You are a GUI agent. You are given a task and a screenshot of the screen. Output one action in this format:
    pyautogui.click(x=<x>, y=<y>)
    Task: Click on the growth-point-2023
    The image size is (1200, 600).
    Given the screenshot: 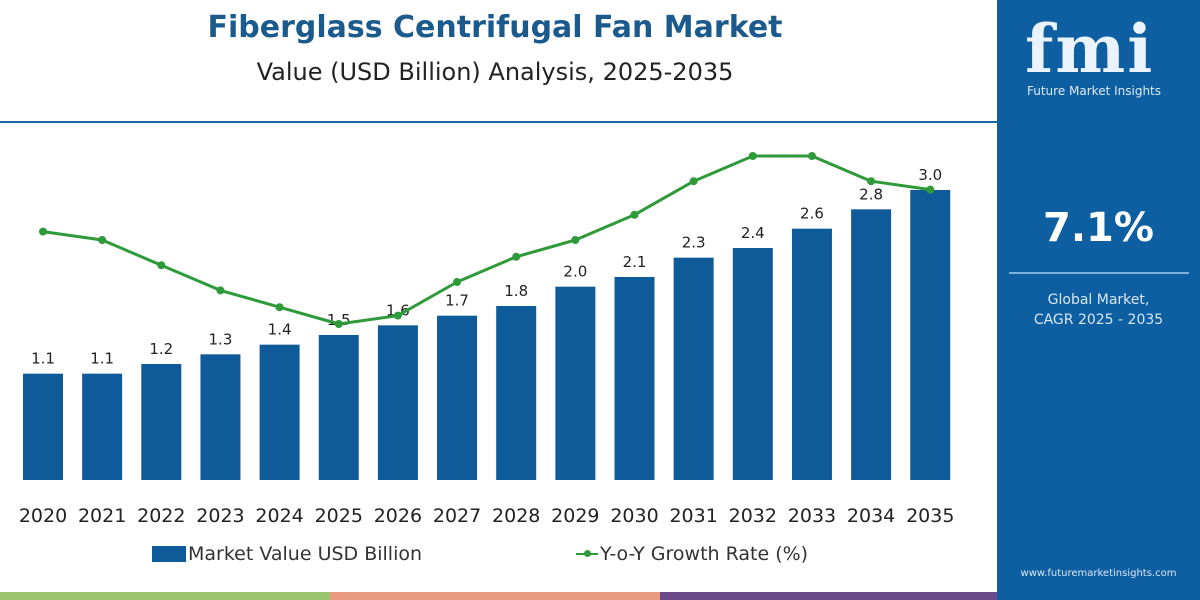 What is the action you would take?
    pyautogui.click(x=220, y=290)
    